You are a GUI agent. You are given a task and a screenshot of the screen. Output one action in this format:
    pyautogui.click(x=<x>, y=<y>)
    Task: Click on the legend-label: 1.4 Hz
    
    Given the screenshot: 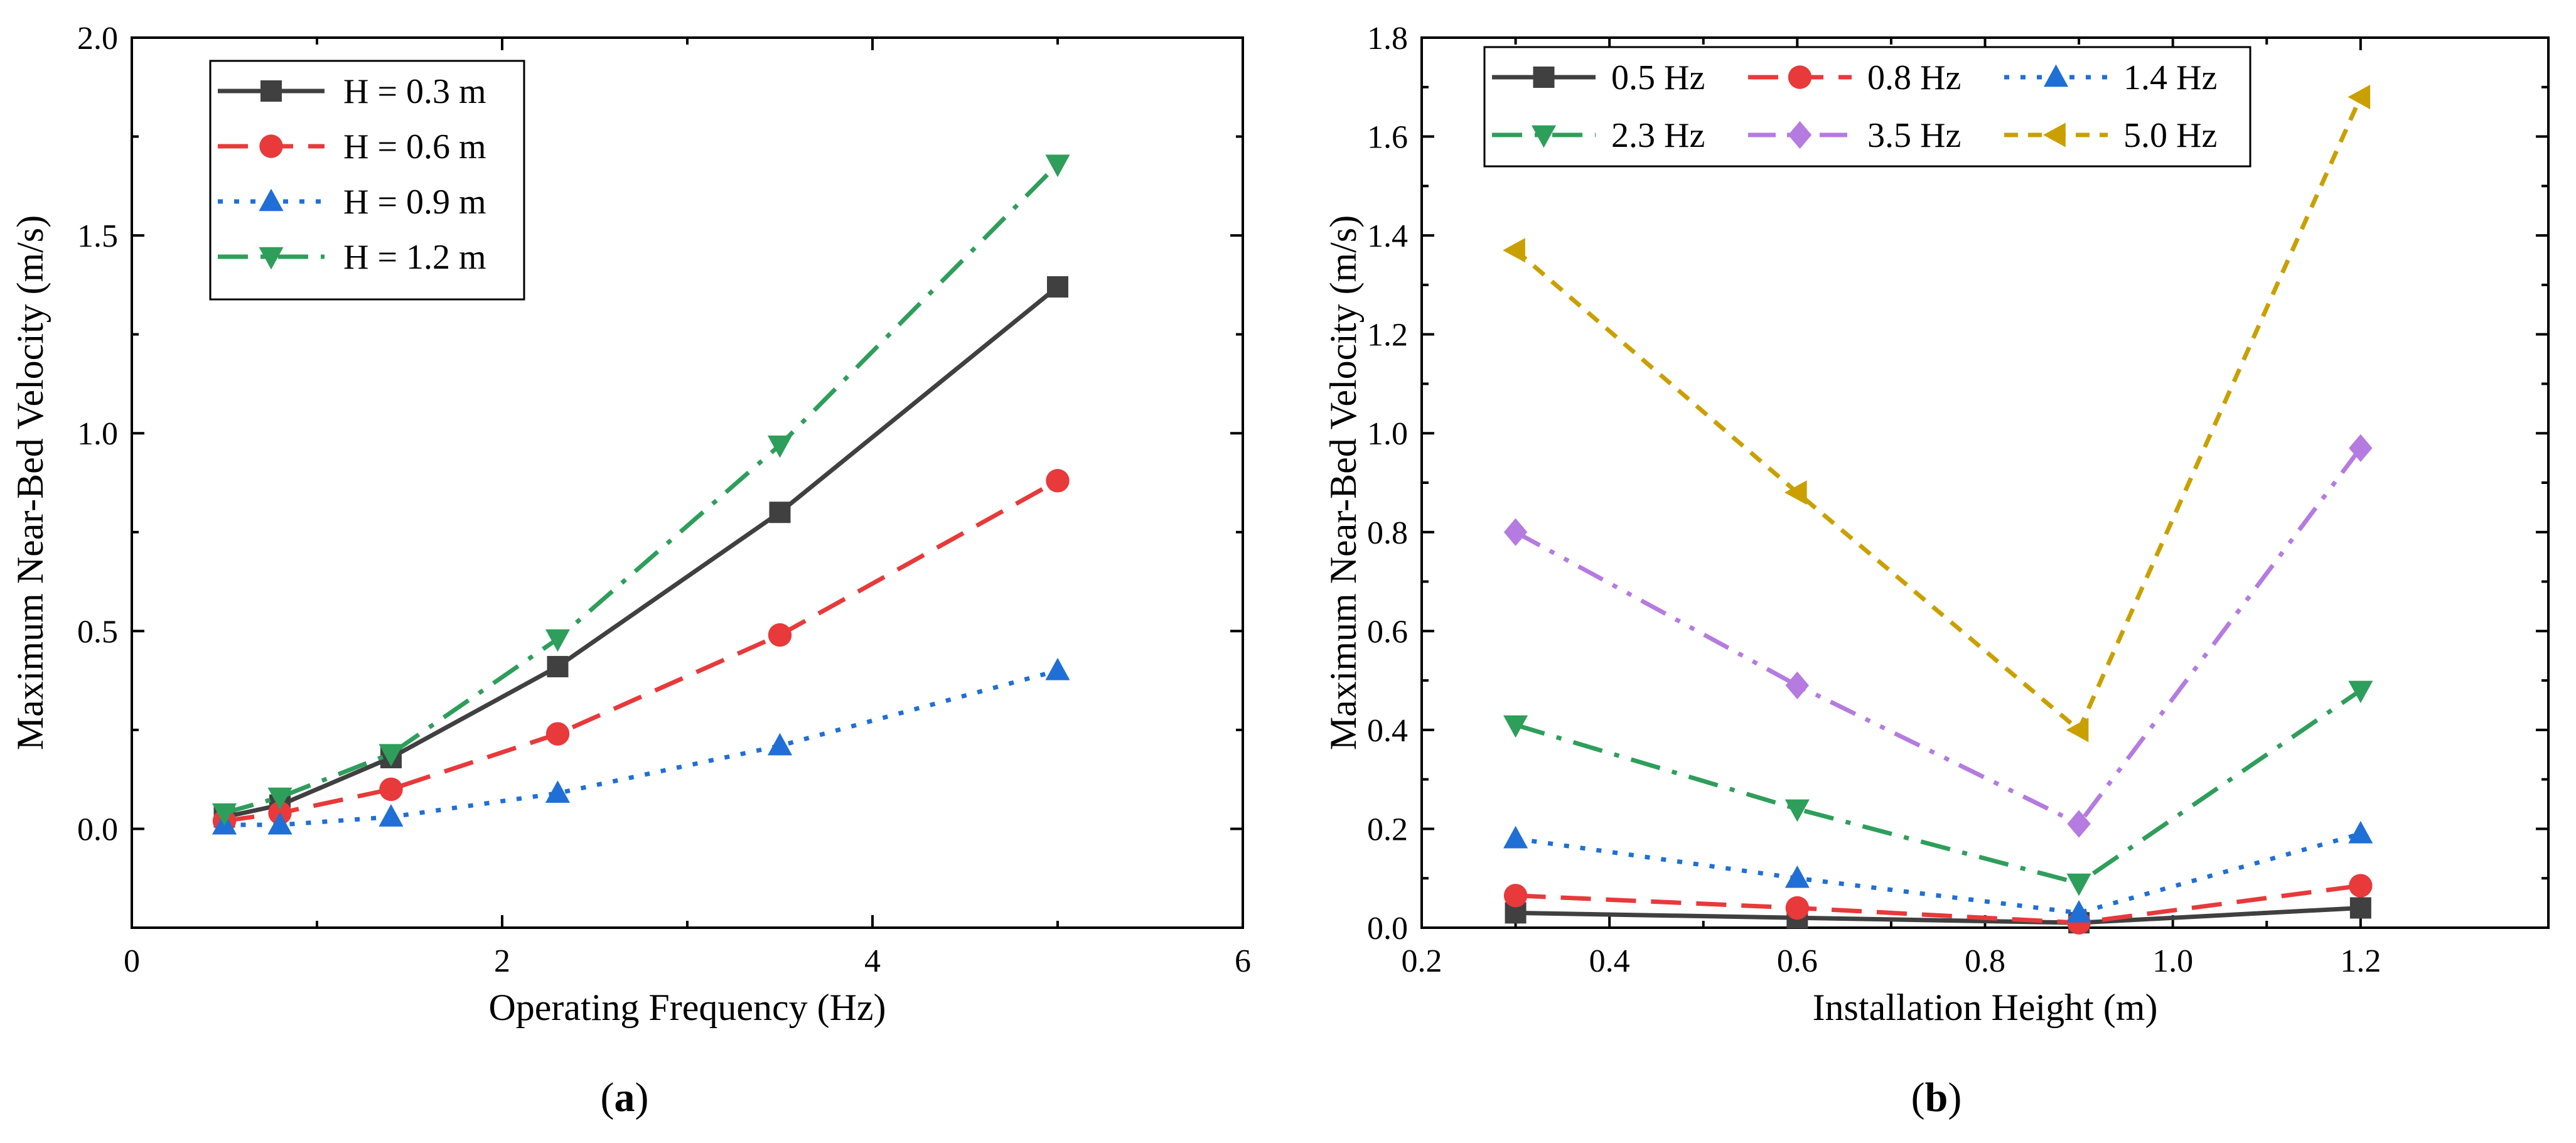 What is the action you would take?
    pyautogui.click(x=2170, y=77)
    